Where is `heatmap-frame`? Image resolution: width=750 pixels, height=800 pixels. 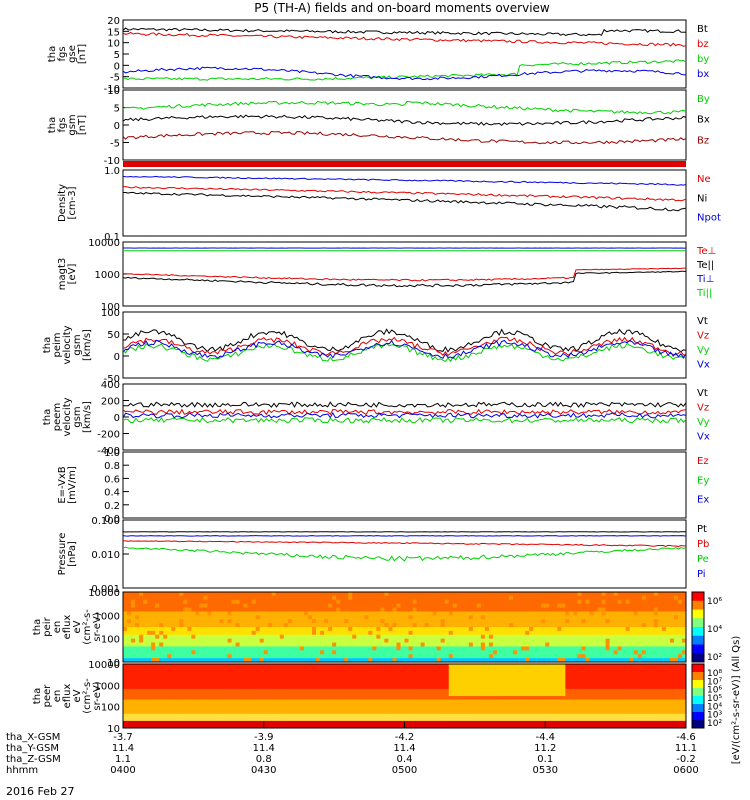 heatmap-frame is located at coordinates (404, 627).